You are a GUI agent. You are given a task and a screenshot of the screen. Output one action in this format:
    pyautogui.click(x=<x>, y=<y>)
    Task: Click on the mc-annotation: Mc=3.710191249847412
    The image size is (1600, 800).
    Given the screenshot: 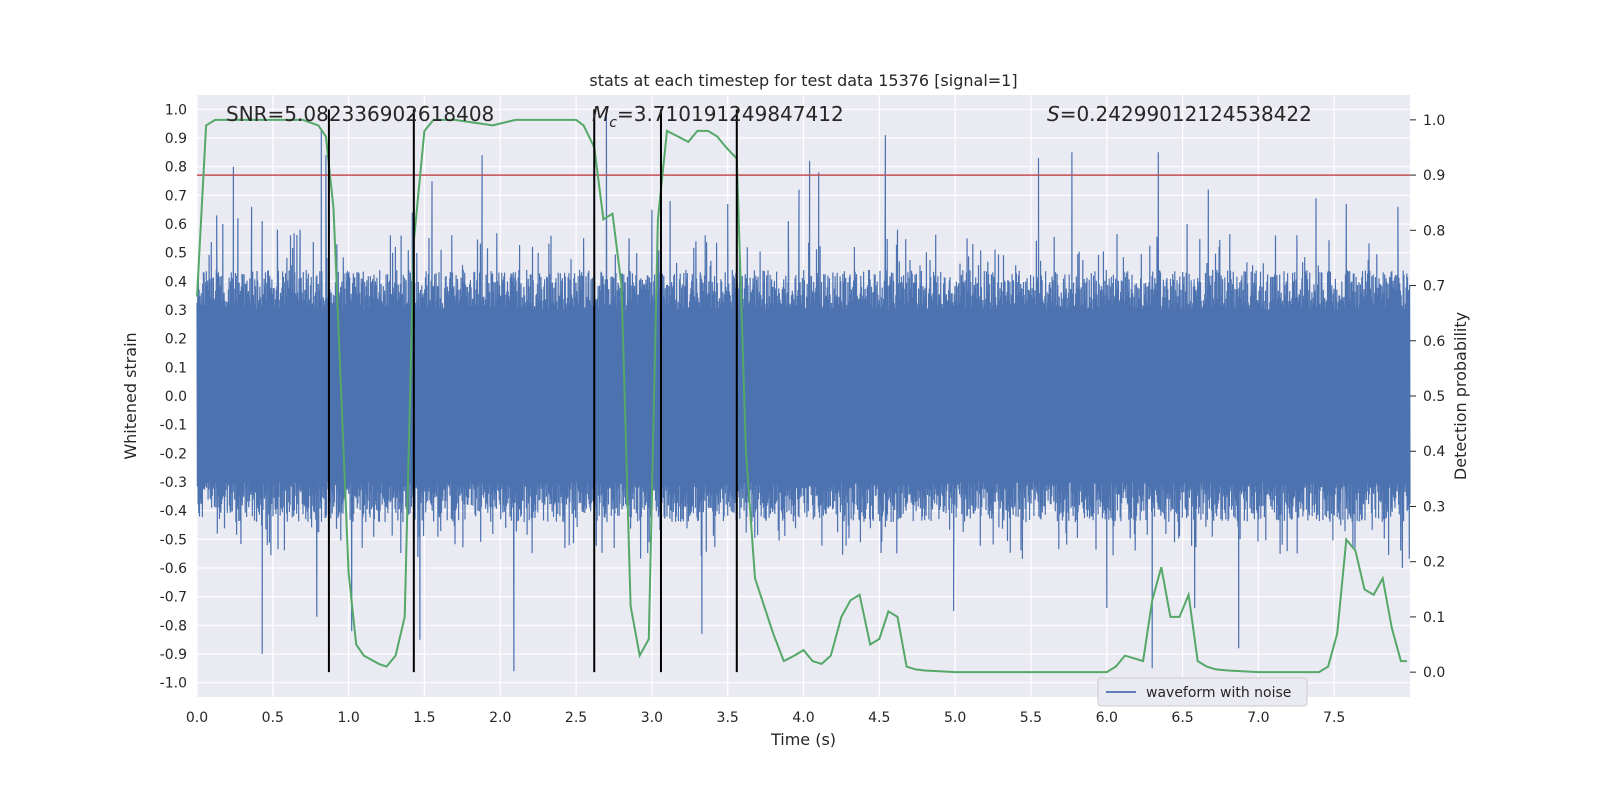 What is the action you would take?
    pyautogui.click(x=718, y=116)
    